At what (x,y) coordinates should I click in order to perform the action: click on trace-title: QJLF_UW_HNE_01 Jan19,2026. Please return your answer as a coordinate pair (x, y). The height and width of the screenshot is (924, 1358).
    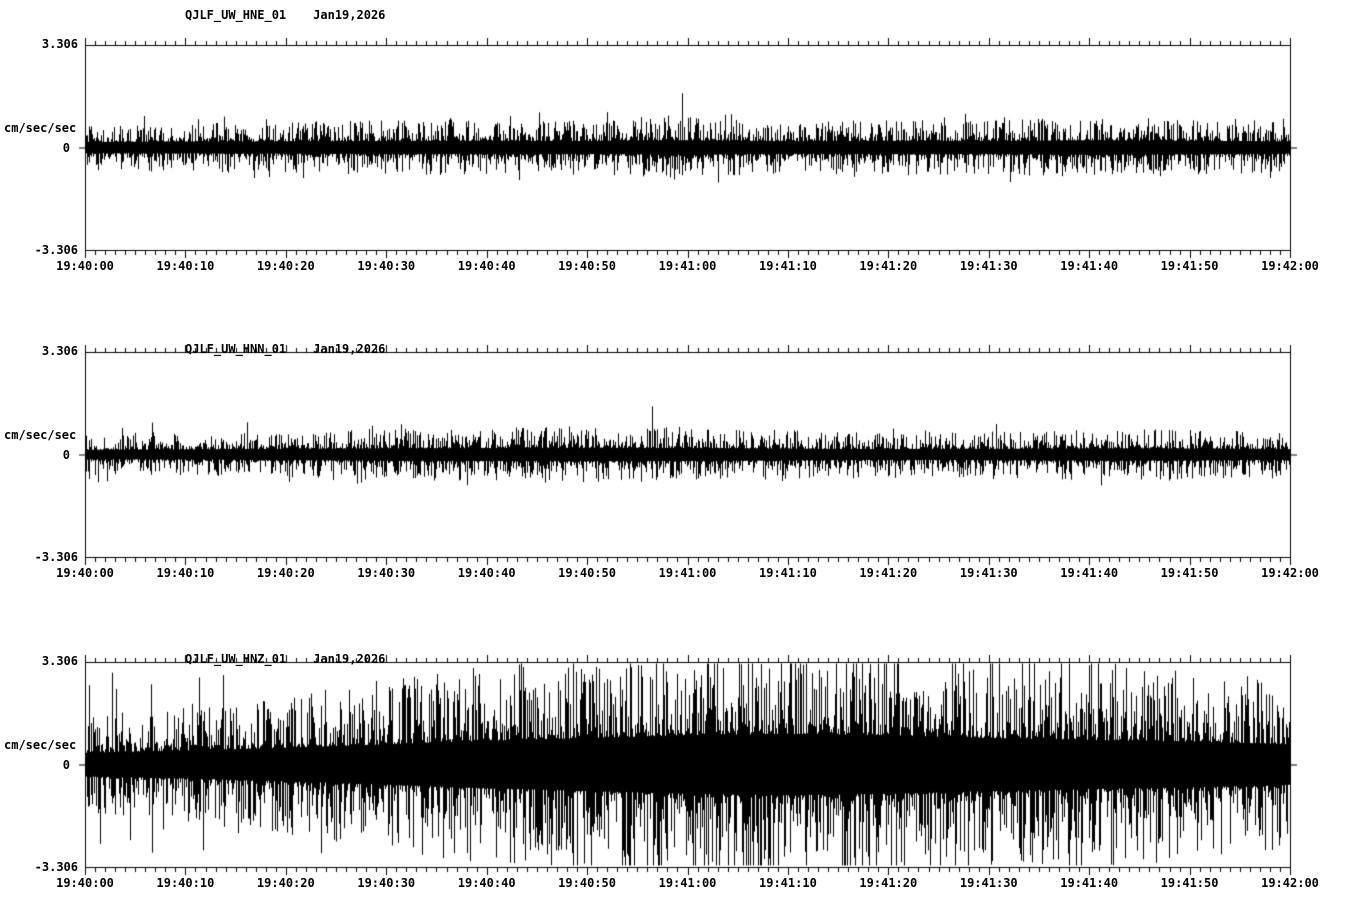
    Looking at the image, I should click on (285, 15).